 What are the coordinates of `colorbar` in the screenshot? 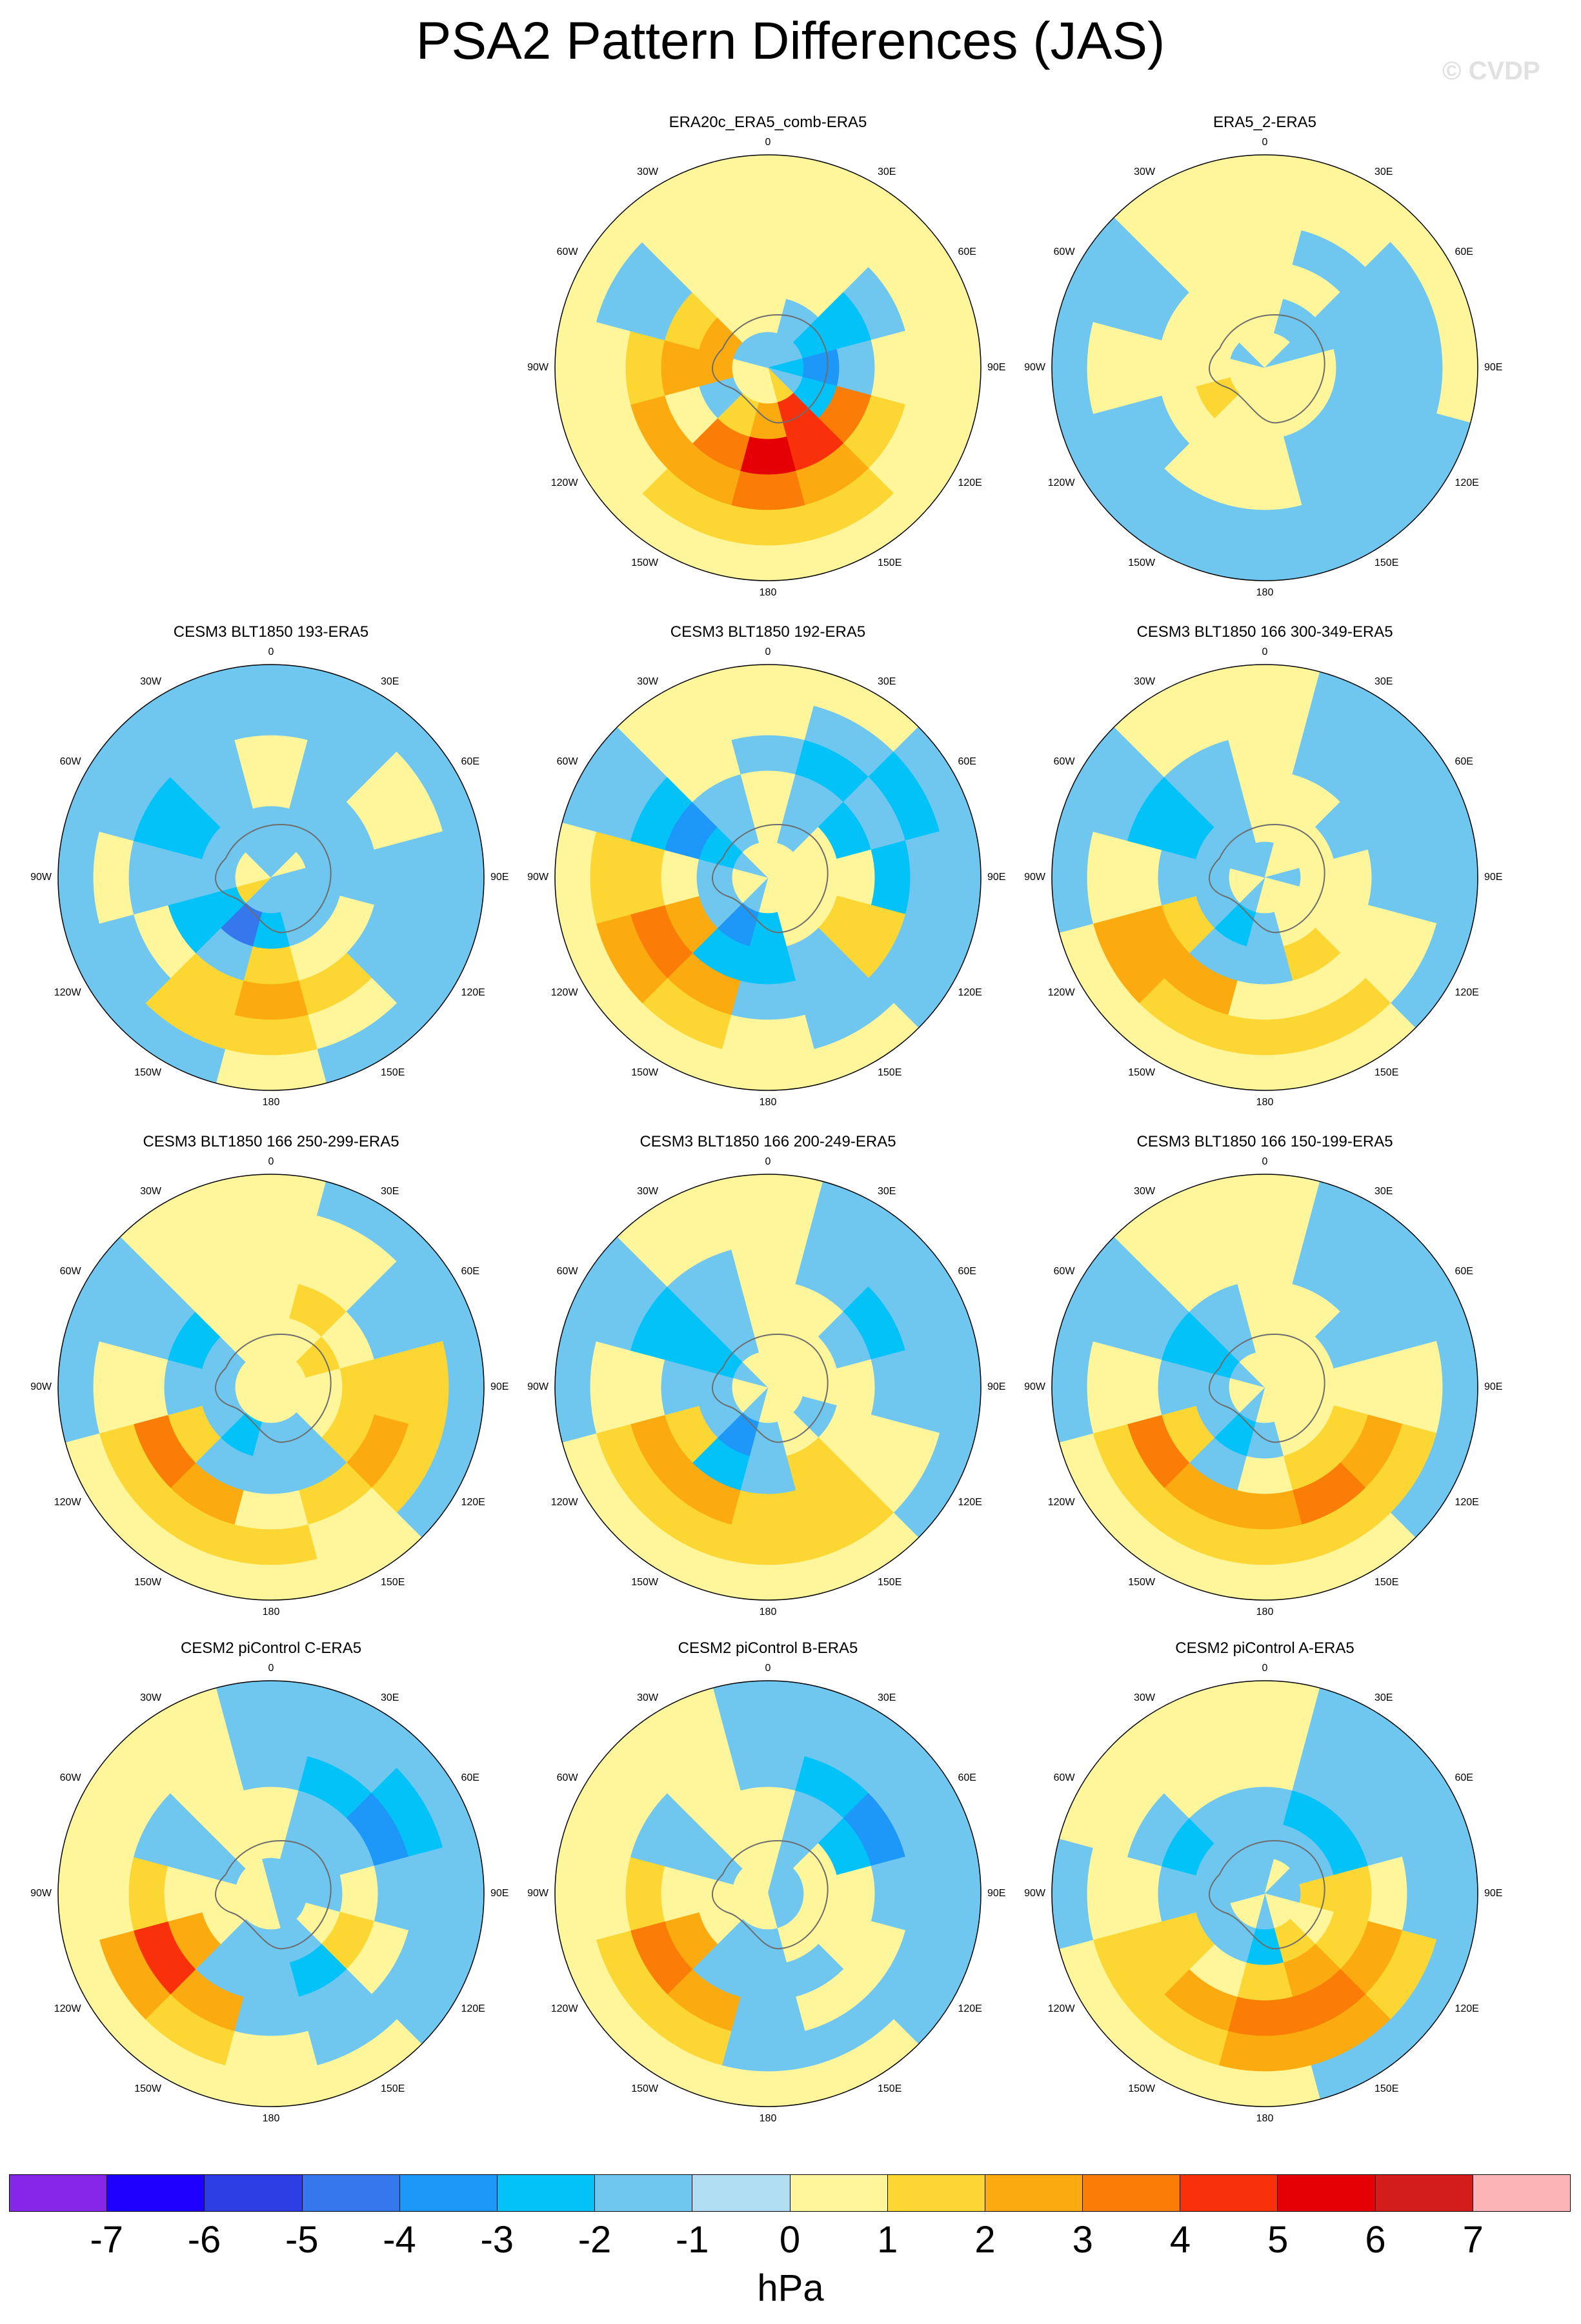 It's located at (790, 2193).